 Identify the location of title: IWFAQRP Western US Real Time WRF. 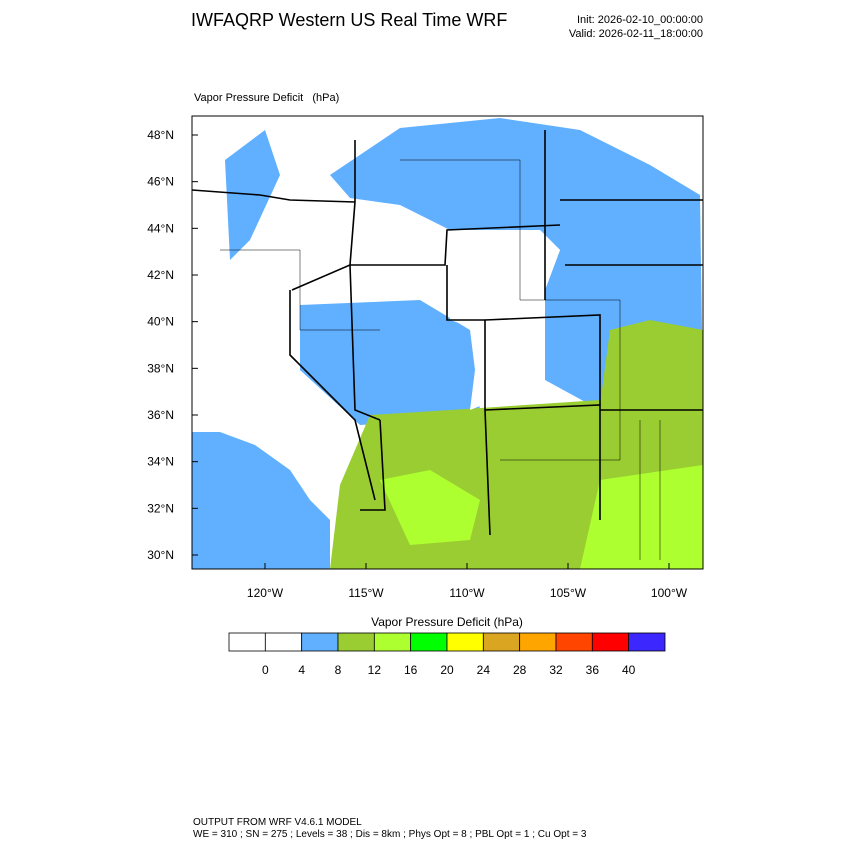
(349, 20).